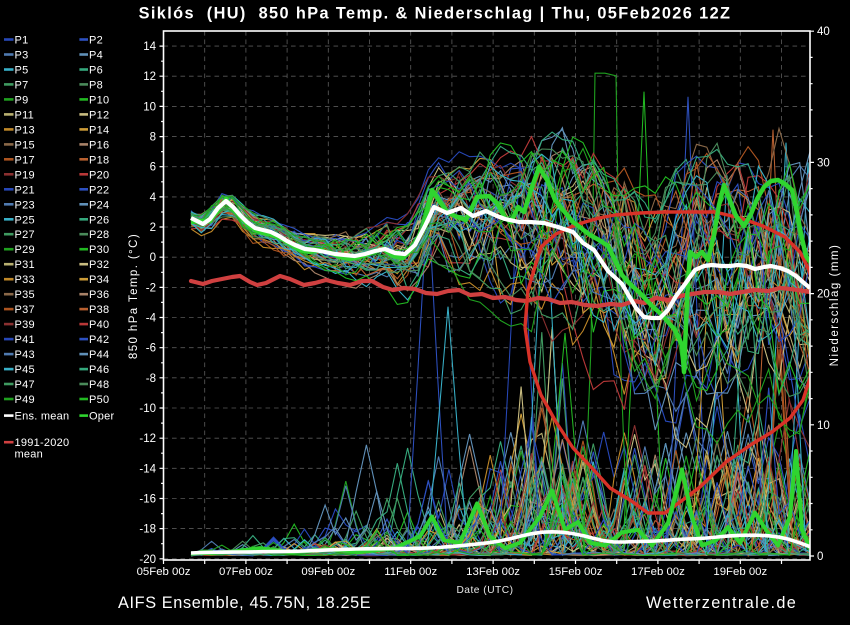 The image size is (850, 625). Describe the element at coordinates (246, 572) in the screenshot. I see `svg-text: 07Feb 00z` at that location.